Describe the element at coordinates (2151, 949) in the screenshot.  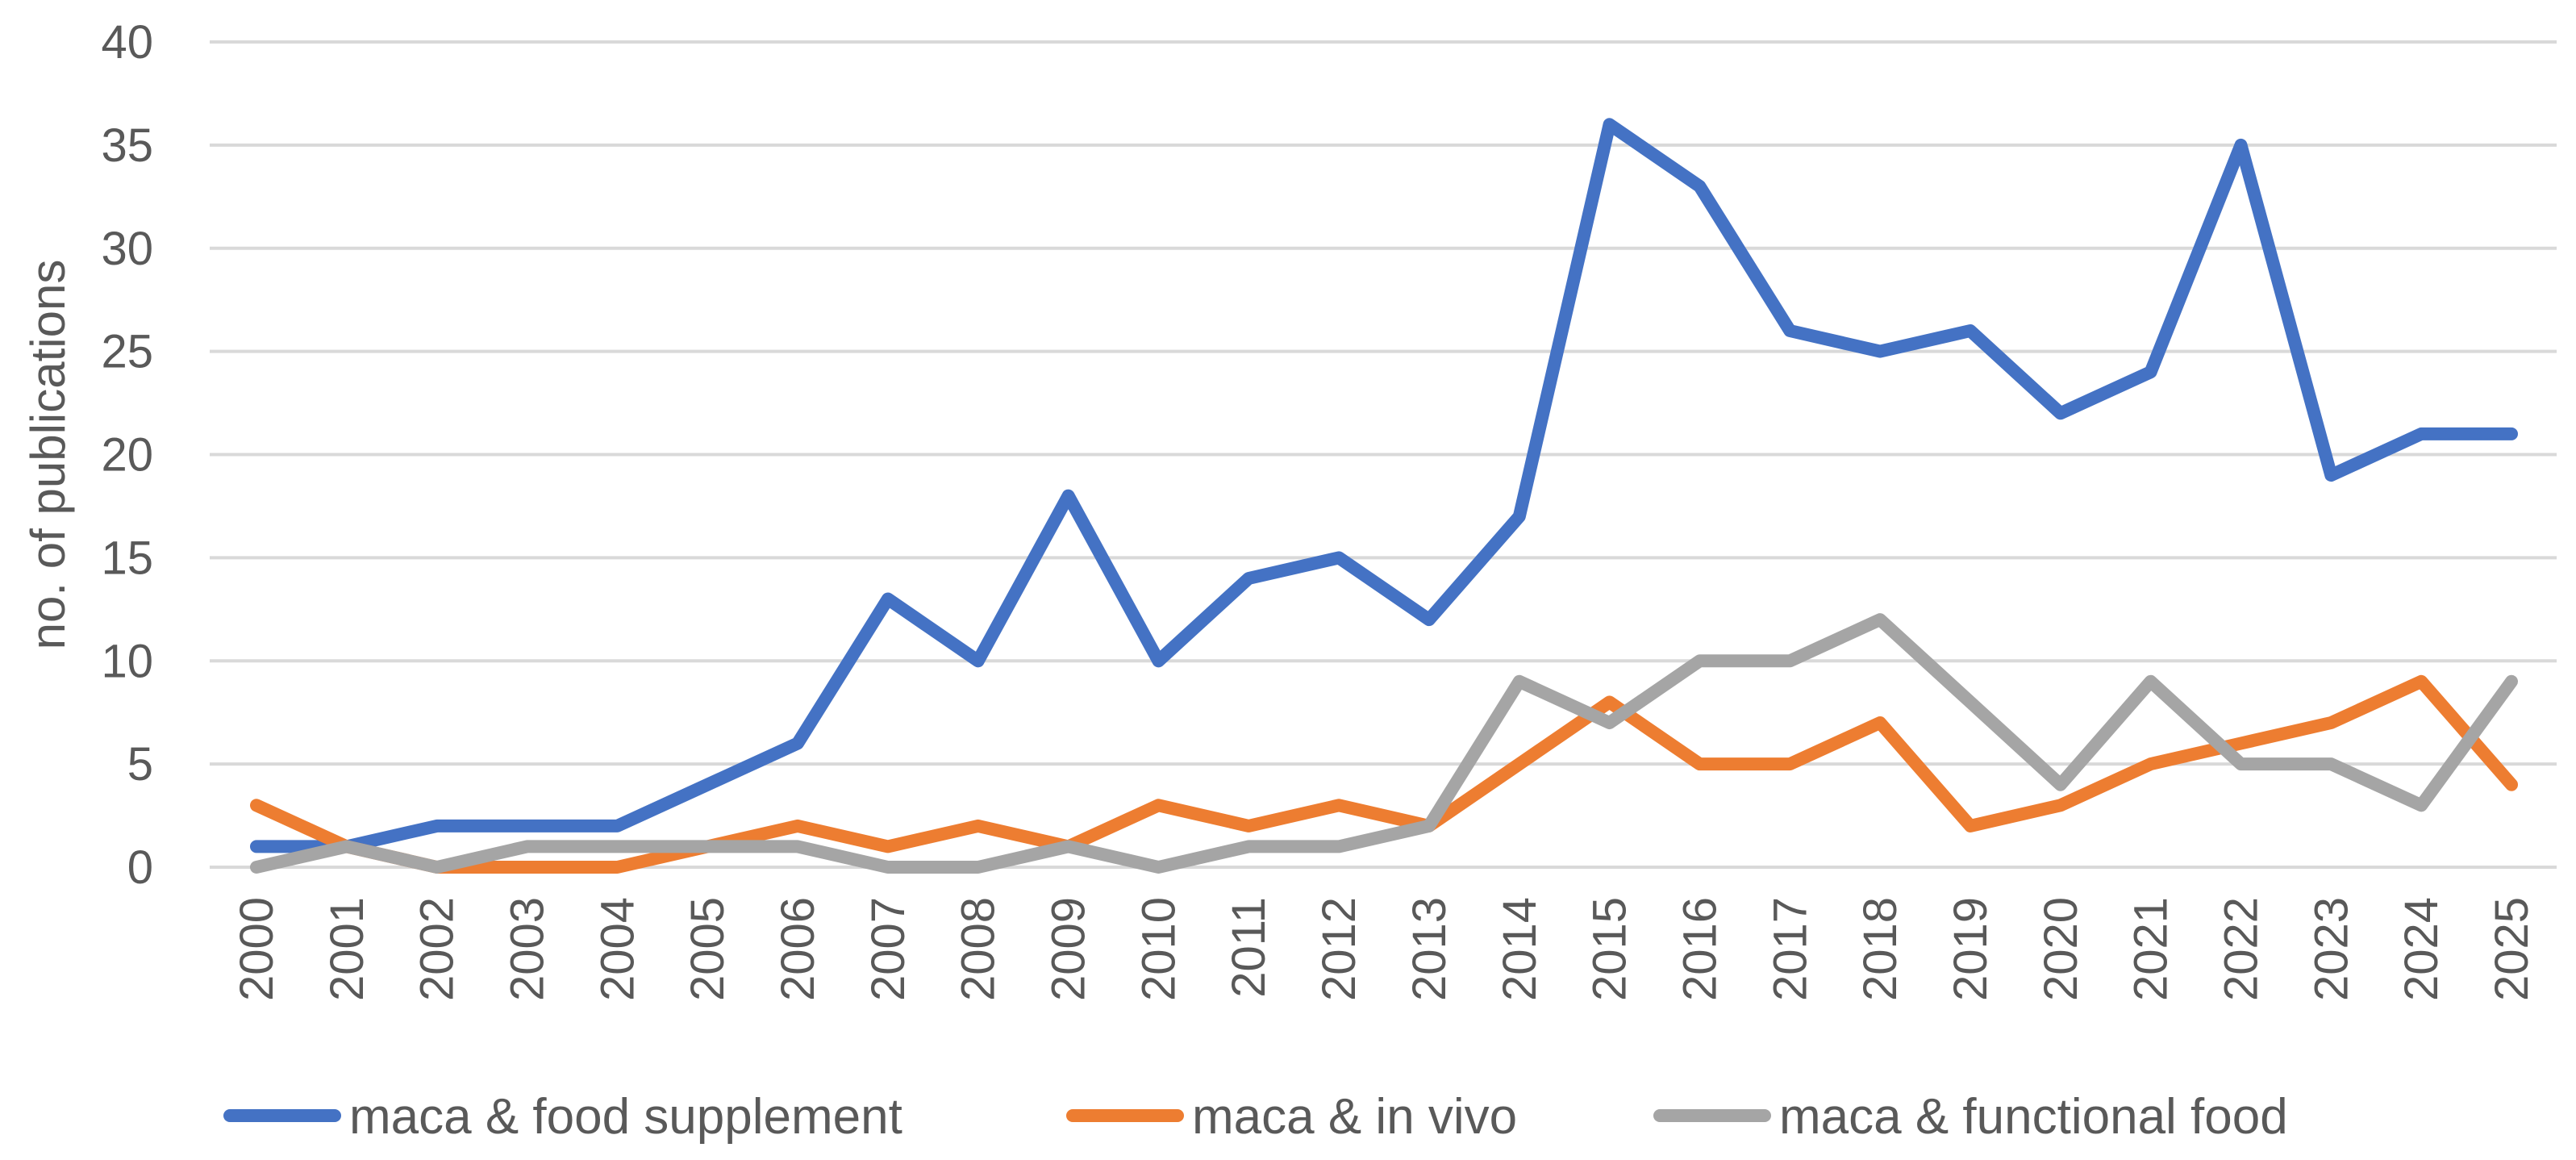
I see `x-tick-label: 2021` at that location.